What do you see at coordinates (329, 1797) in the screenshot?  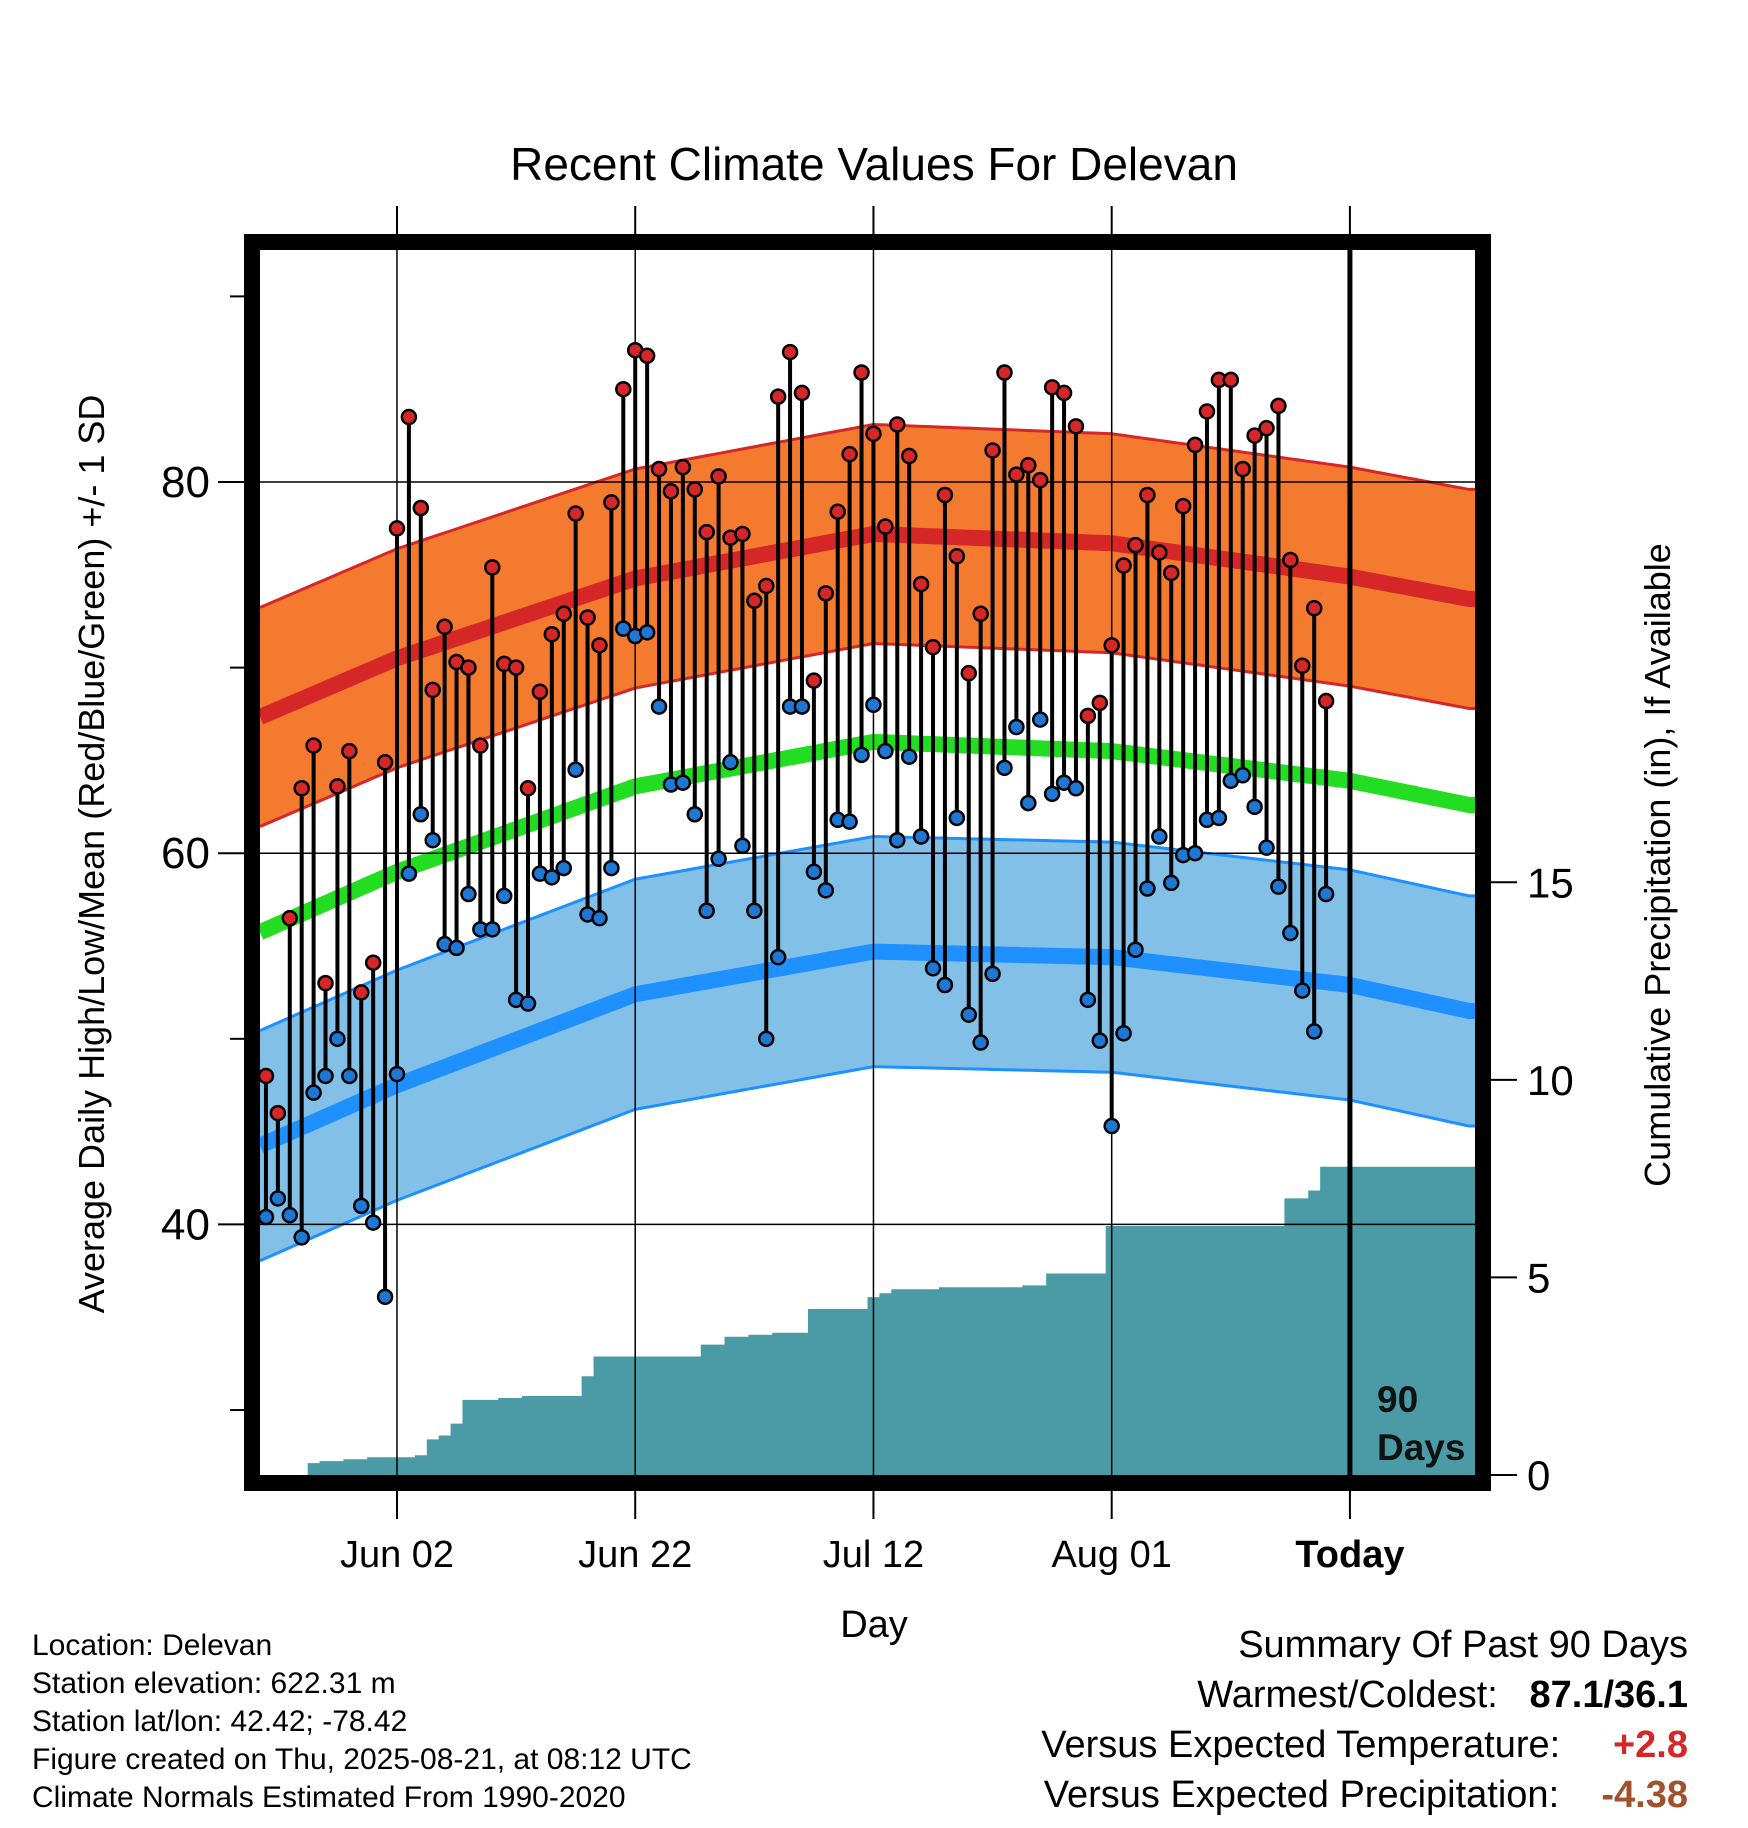 I see `info-normals: Climate Normals Estimated From 1990-2020` at bounding box center [329, 1797].